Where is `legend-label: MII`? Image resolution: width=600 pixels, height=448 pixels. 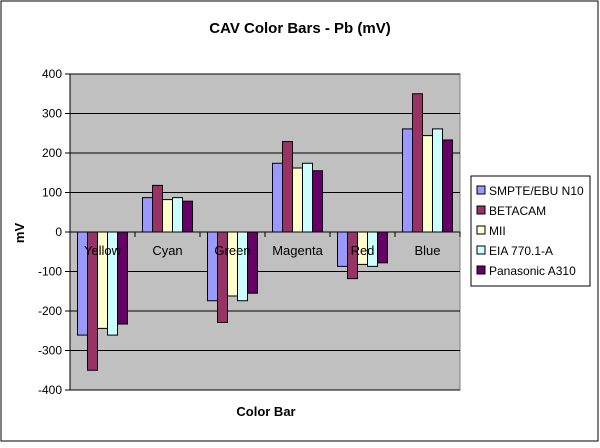 legend-label: MII is located at coordinates (497, 231).